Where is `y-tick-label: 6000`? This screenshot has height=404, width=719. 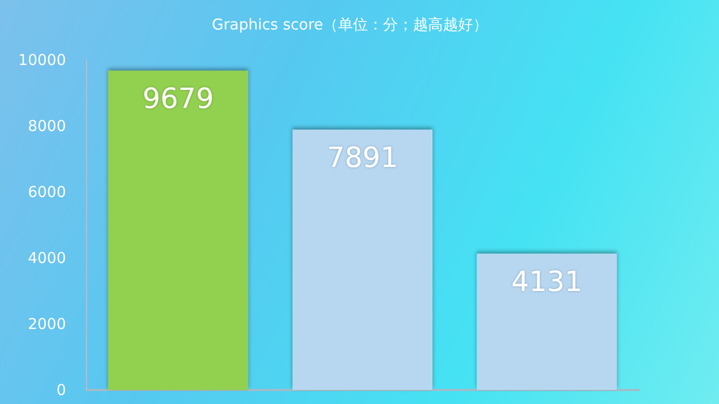
y-tick-label: 6000 is located at coordinates (47, 192).